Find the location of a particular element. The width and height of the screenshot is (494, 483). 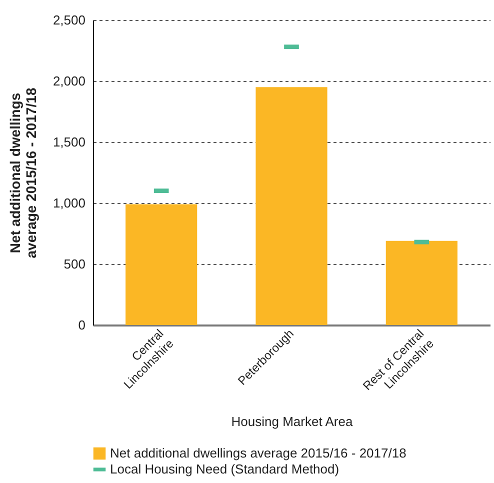

legend-label: Net additional dwellings average 2015/16 - 2017/18 is located at coordinates (258, 453).